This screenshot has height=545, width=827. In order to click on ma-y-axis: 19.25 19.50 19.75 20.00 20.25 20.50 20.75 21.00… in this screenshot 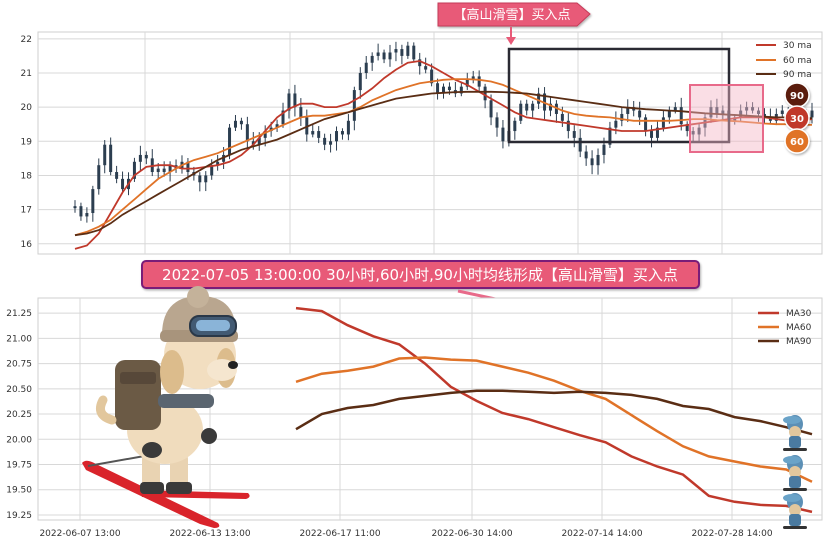, I will do `click(19, 415)`.